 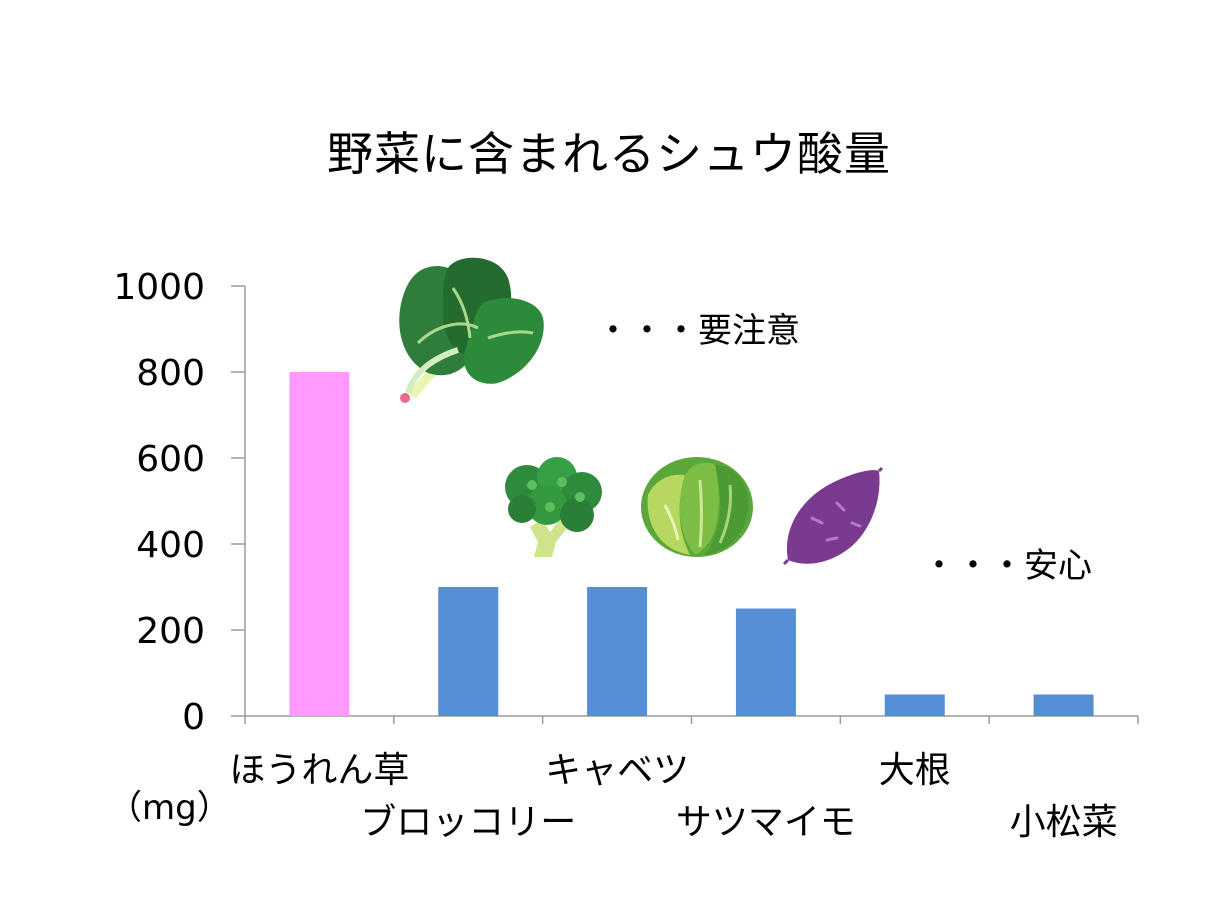 I want to click on spinach-icon, so click(x=471, y=330).